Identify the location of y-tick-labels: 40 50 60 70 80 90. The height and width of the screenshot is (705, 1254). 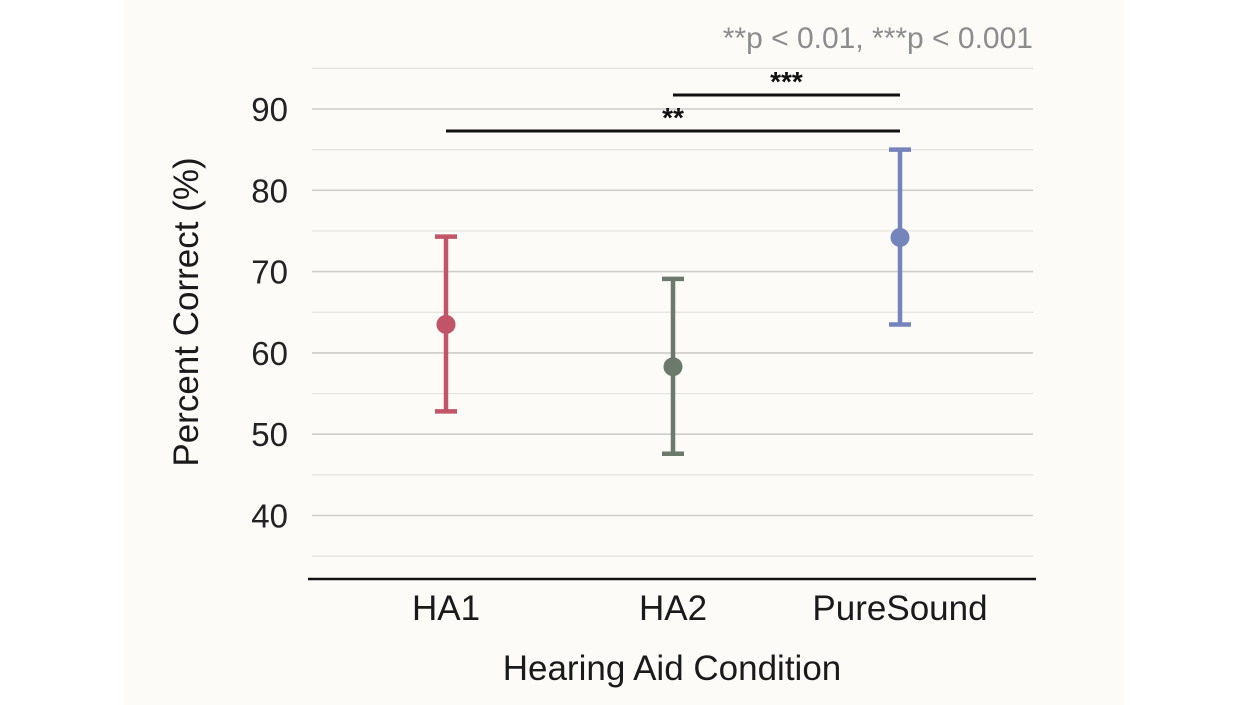
(269, 313).